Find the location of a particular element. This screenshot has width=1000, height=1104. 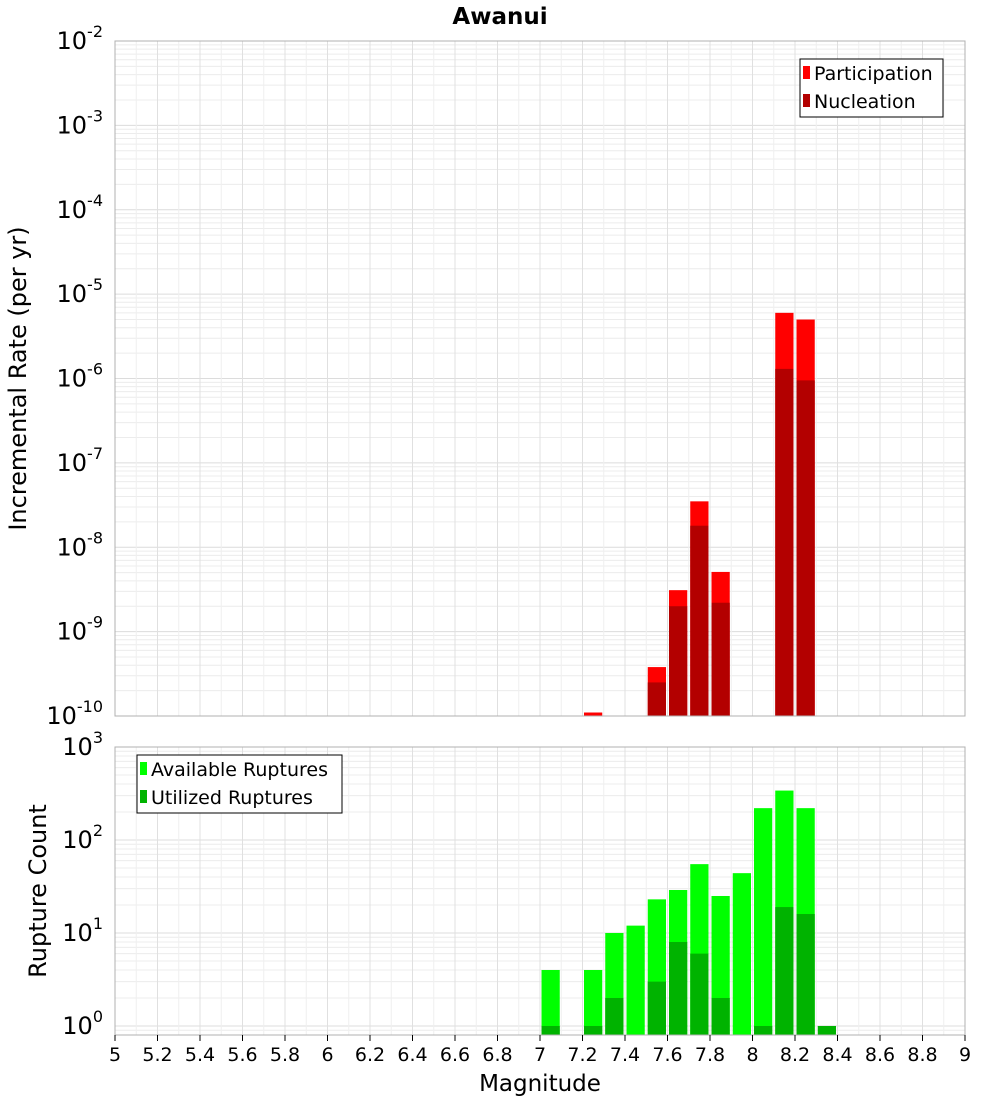

chart-2-y-axis-label: Rupture Count is located at coordinates (38, 891).